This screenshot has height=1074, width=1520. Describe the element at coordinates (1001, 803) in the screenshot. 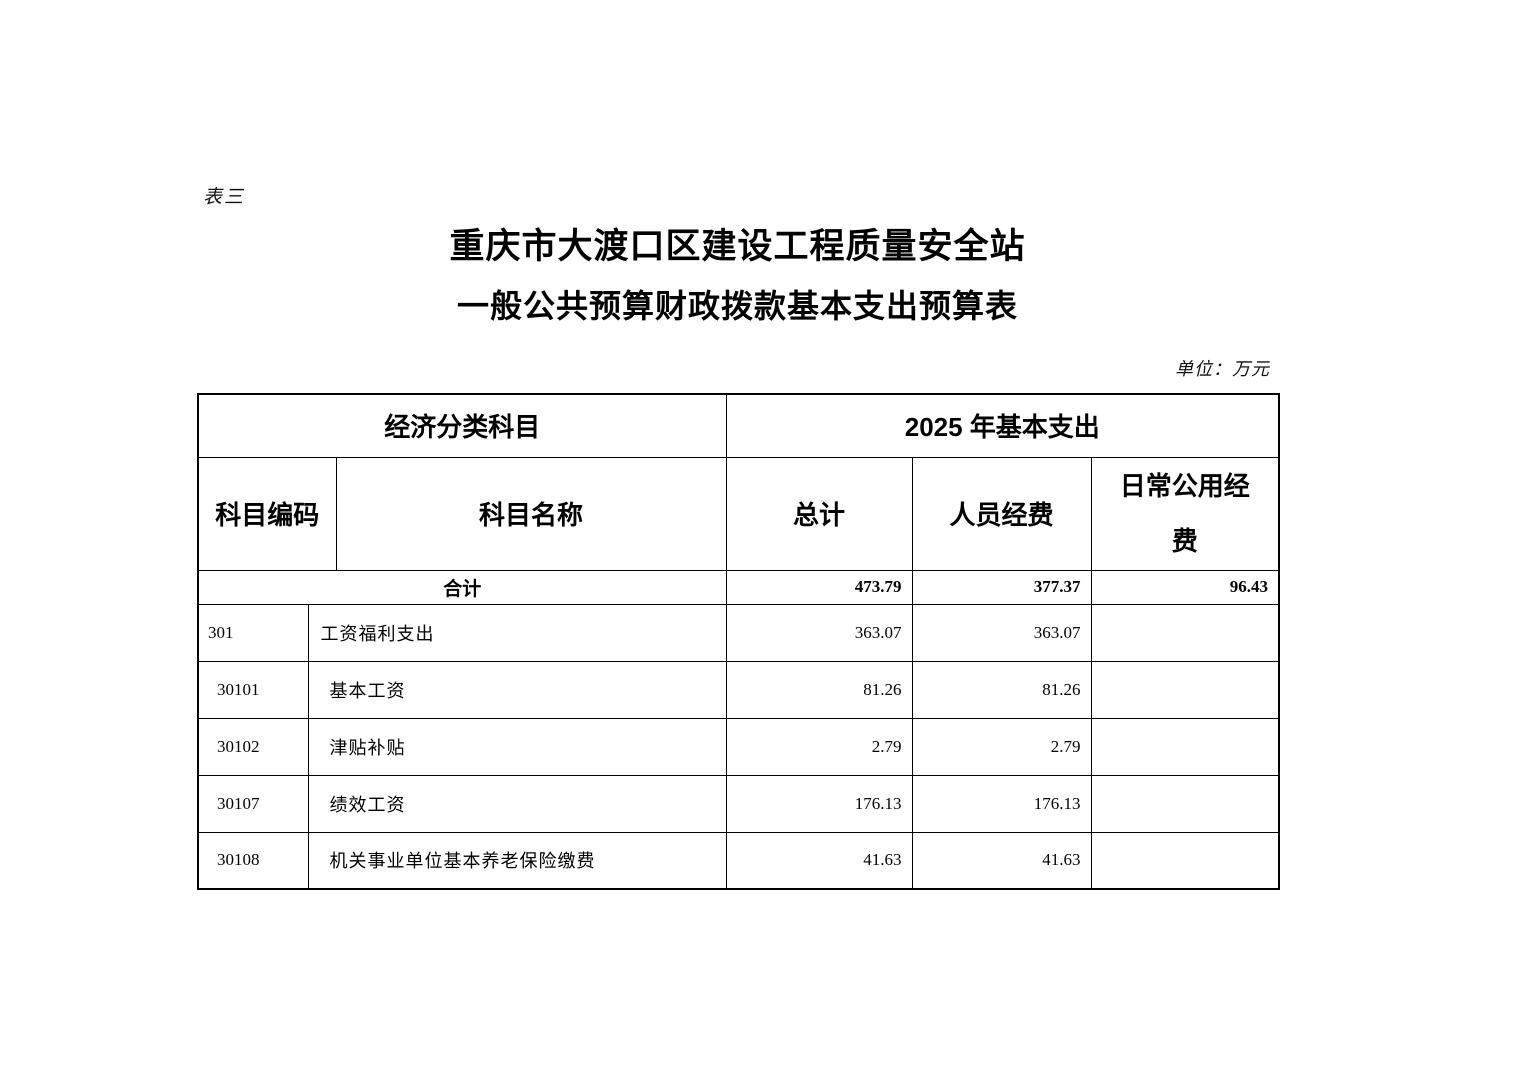

I see `cell-personnel-funds: 176.13` at that location.